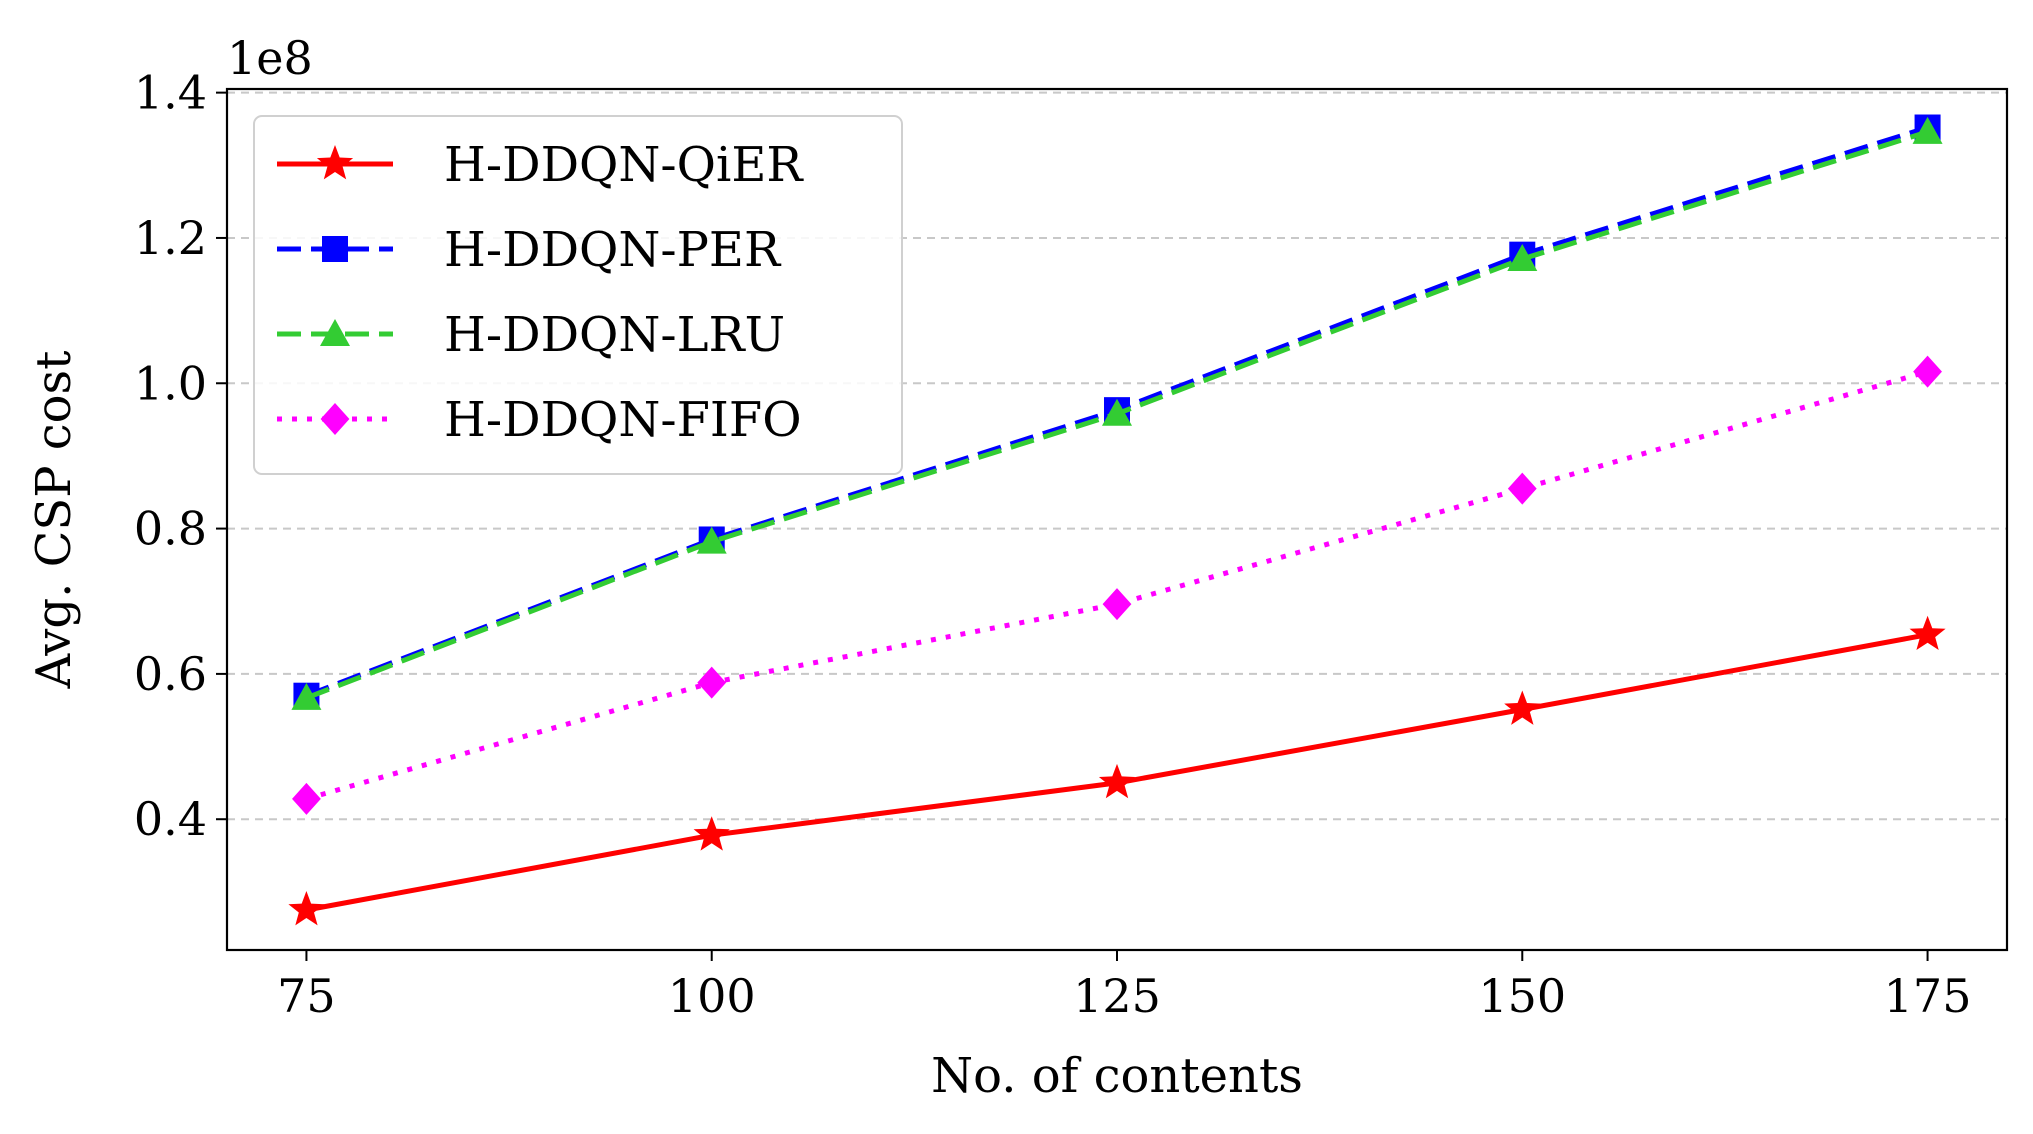 The image size is (2033, 1134). I want to click on legend-box, so click(578, 295).